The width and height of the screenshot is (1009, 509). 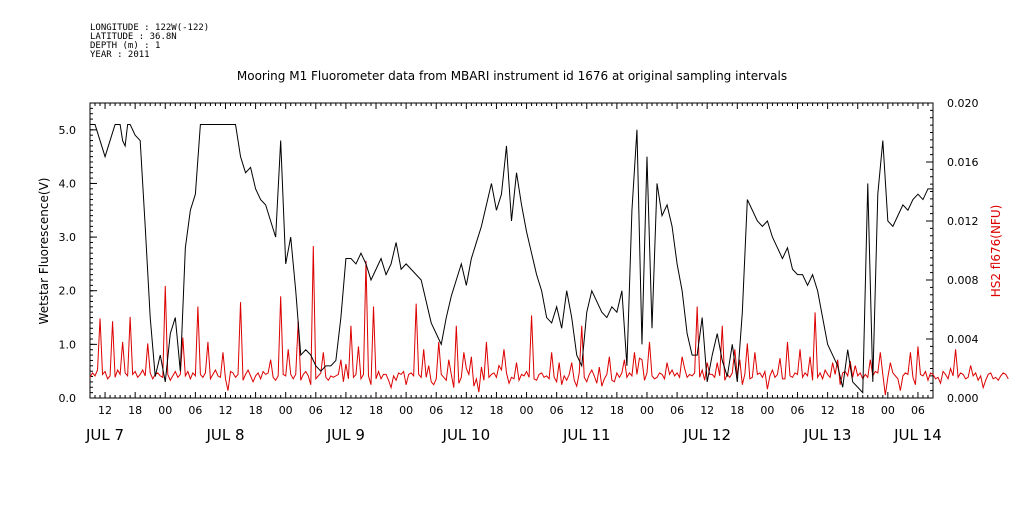 What do you see at coordinates (963, 398) in the screenshot?
I see `y-right-tick-label: 0.000` at bounding box center [963, 398].